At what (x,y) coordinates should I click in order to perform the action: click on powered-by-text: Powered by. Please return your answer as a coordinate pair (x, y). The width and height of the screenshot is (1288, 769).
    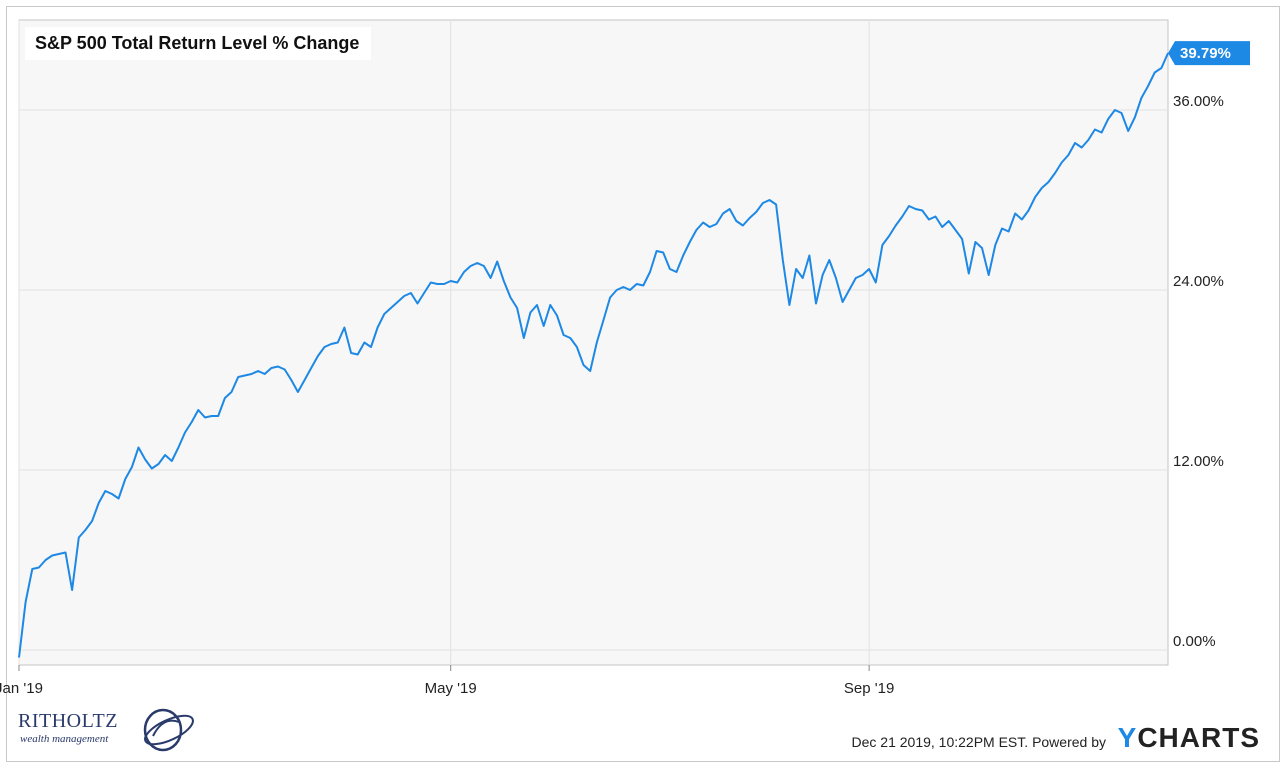
    Looking at the image, I should click on (1069, 742).